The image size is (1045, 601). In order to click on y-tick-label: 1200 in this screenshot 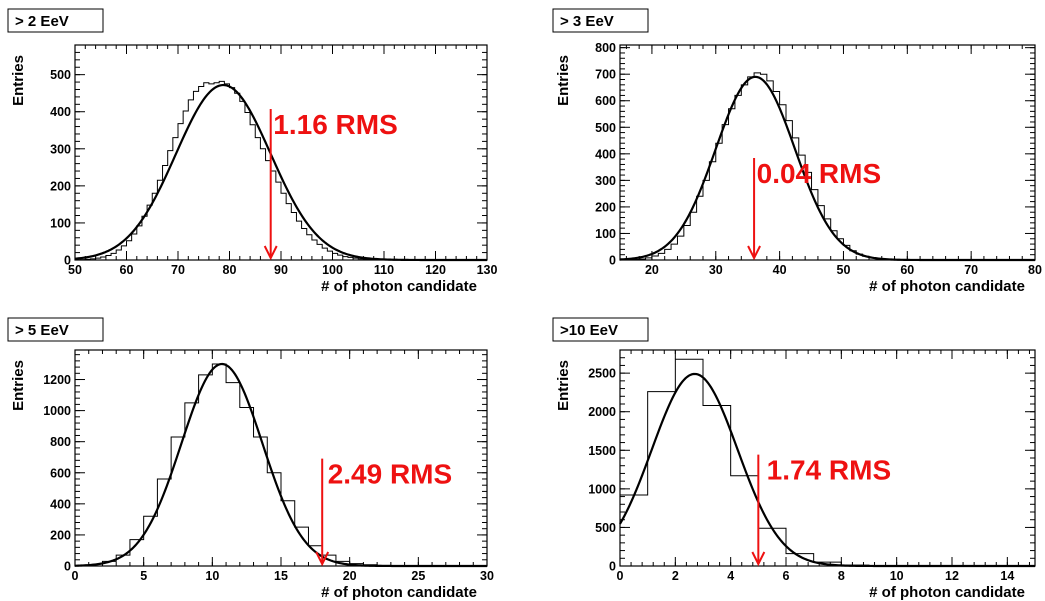, I will do `click(57, 380)`.